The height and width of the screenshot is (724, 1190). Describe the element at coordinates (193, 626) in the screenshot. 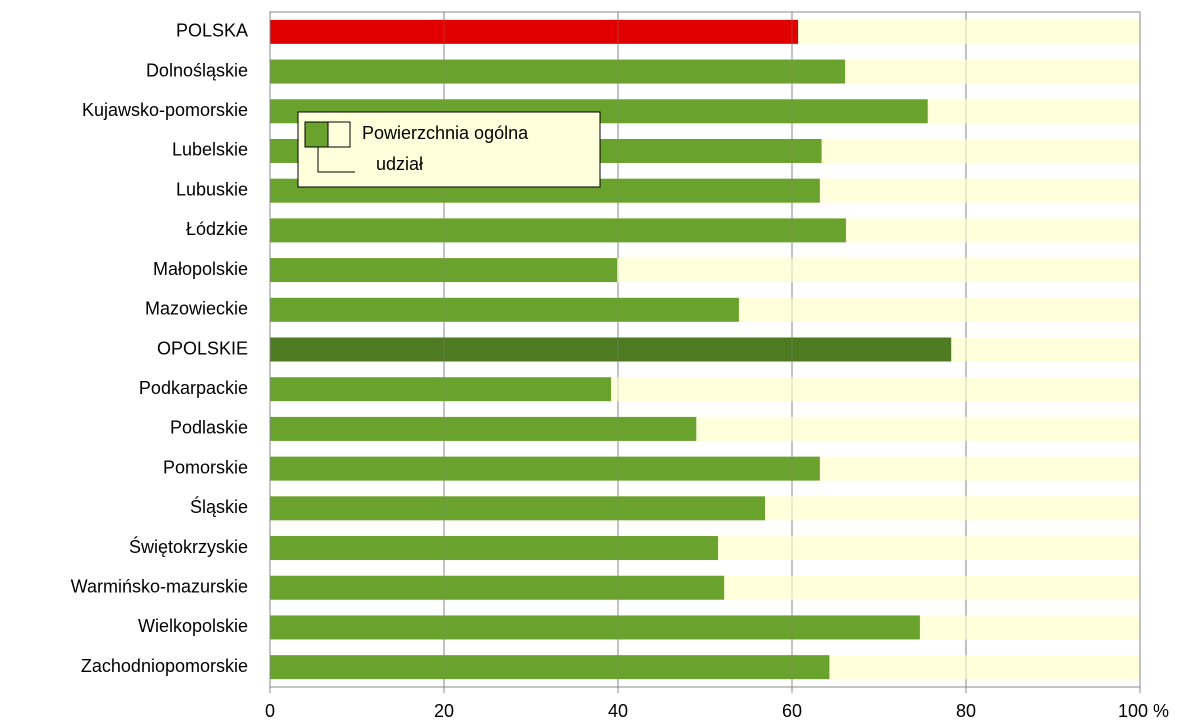

I see `y-tick-label: Wielkopolskie` at that location.